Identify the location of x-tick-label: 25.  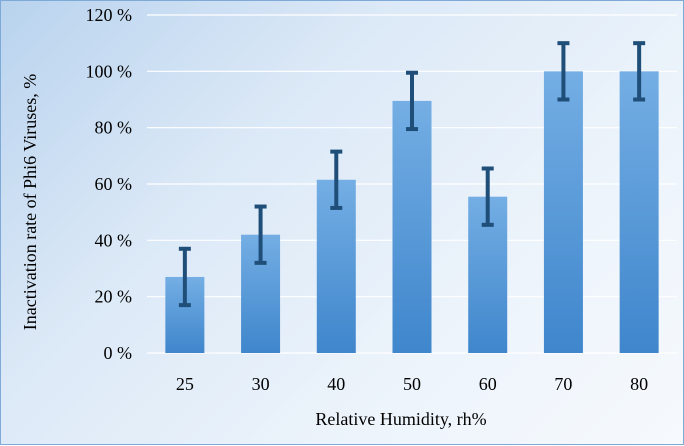
(185, 384).